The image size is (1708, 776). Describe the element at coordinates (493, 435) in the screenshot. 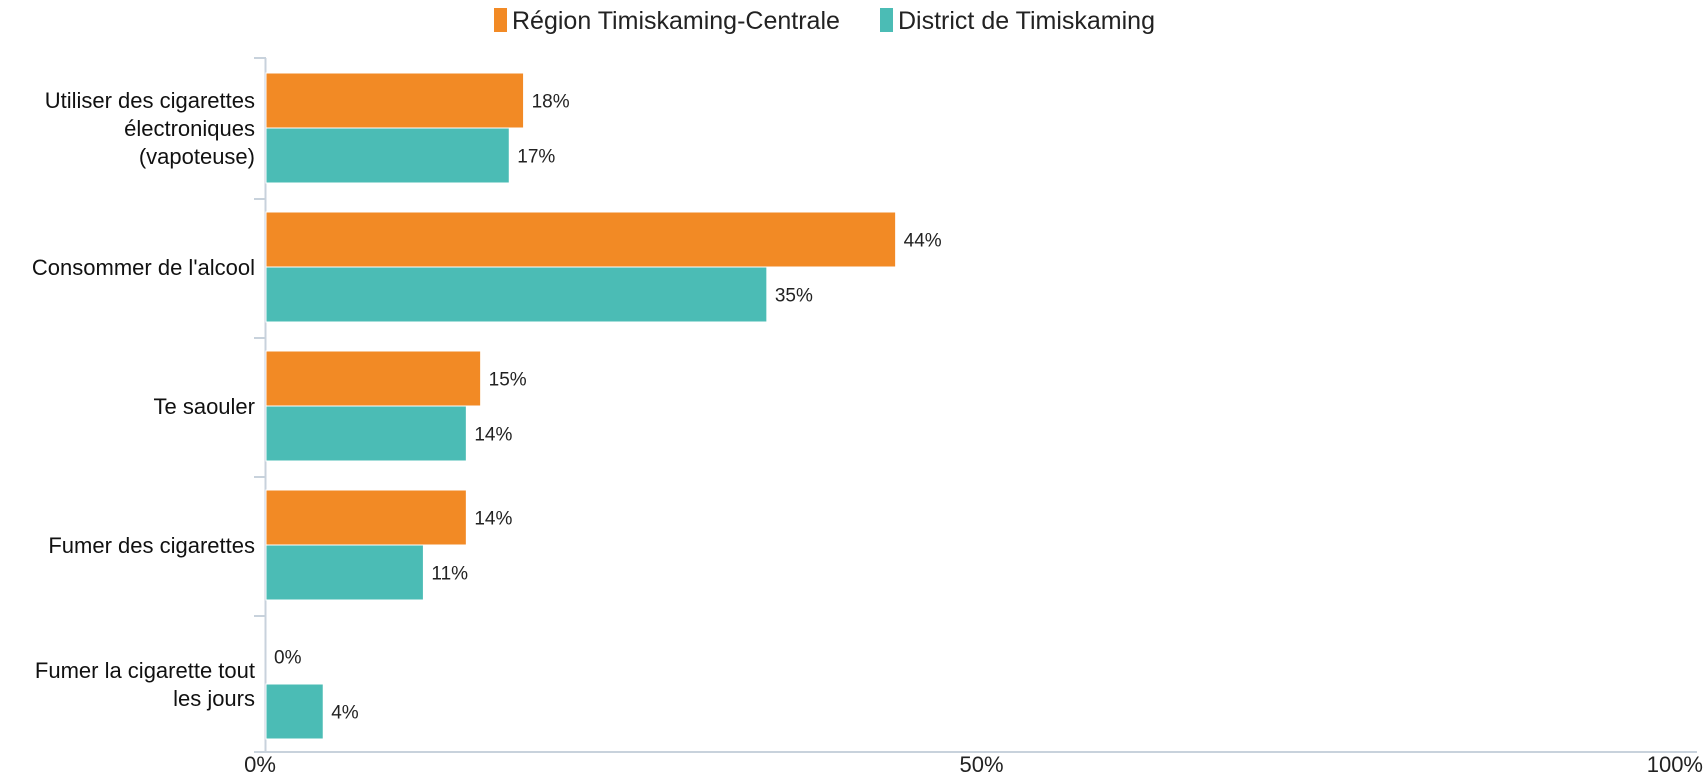

I see `value-label-2-1: 14%` at that location.